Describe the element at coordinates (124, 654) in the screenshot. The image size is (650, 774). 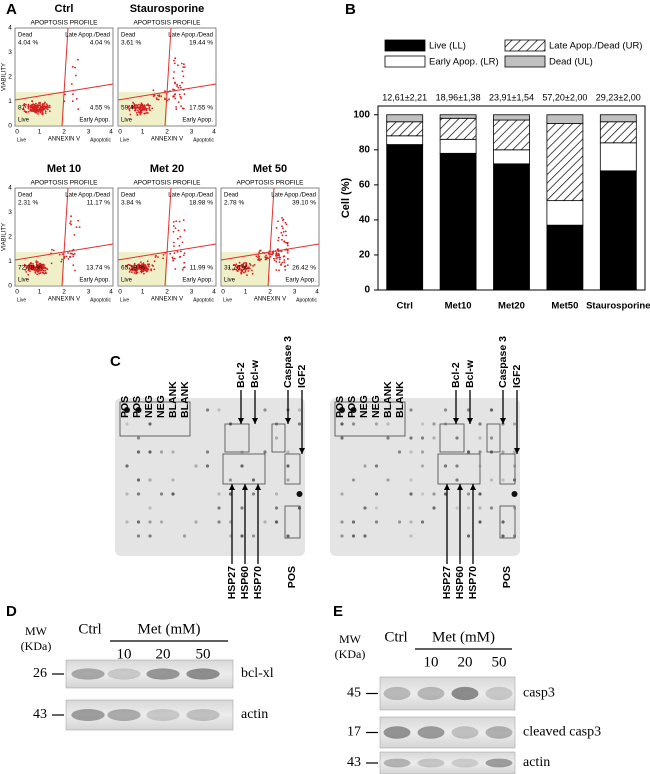
I see `dose-label: 10` at that location.